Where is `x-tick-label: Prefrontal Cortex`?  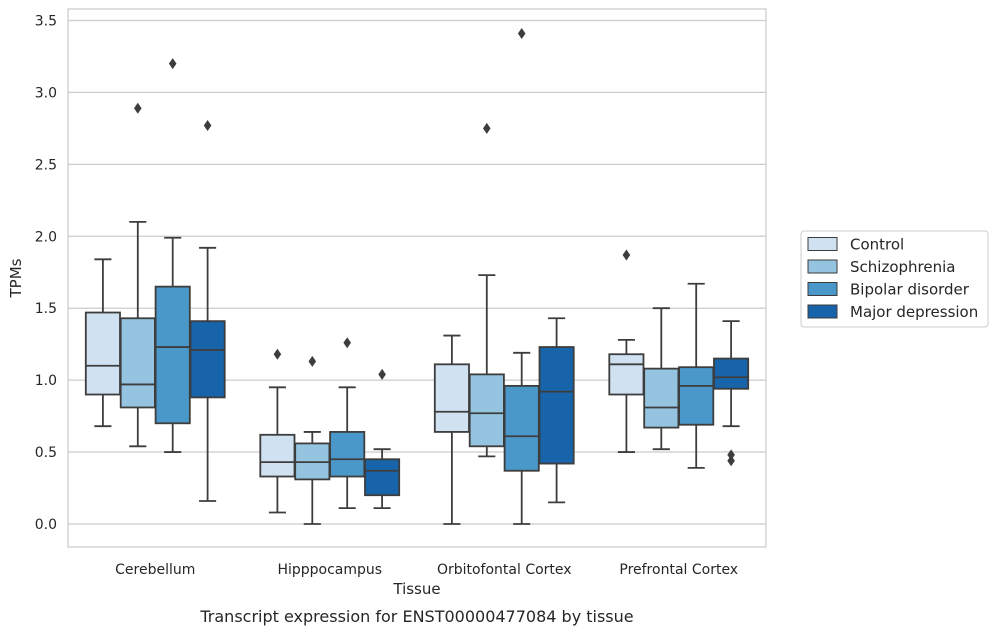
x-tick-label: Prefrontal Cortex is located at coordinates (678, 570).